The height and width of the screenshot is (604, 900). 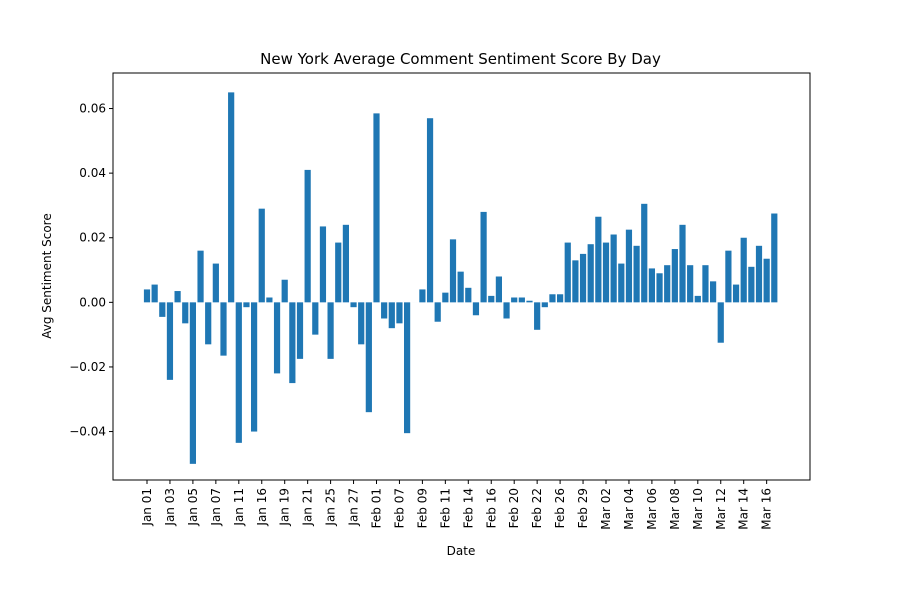 I want to click on x-tick-label: Feb 20, so click(x=514, y=508).